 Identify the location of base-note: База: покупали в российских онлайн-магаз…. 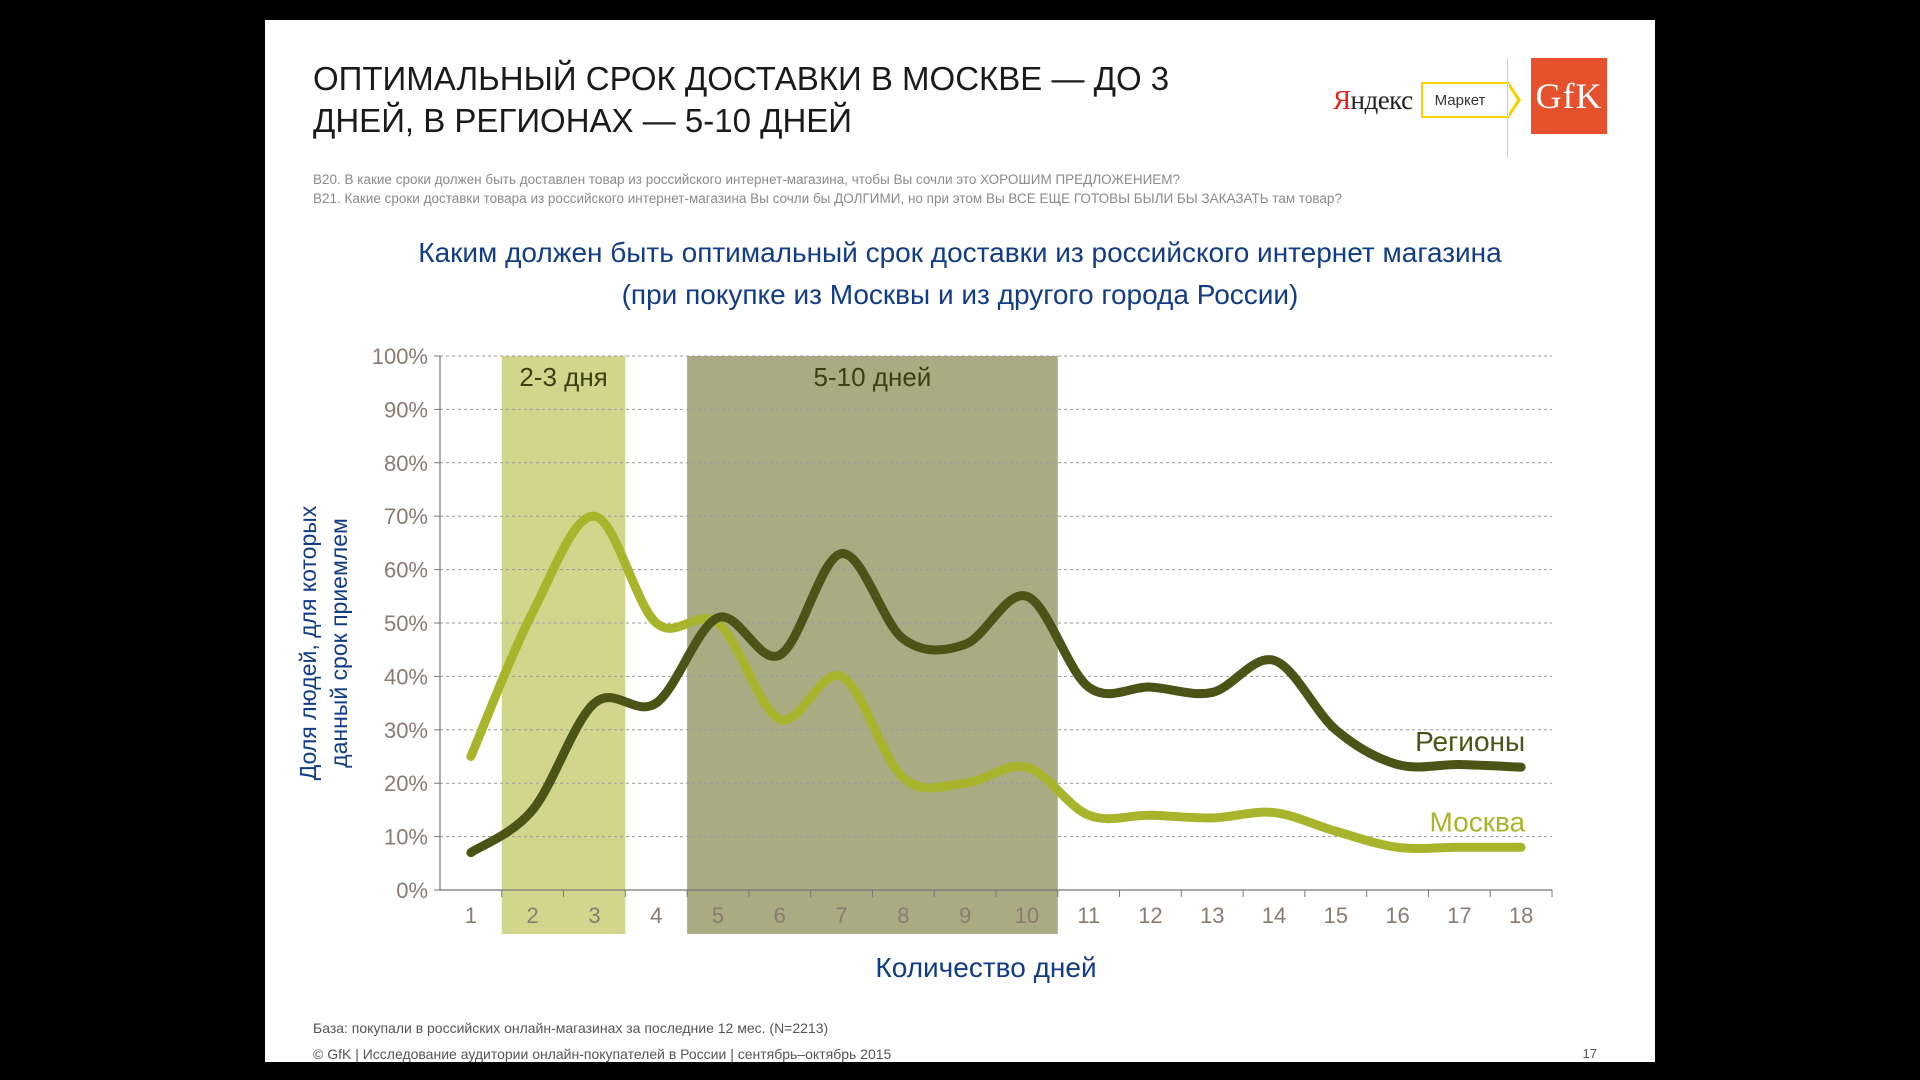
(571, 1028).